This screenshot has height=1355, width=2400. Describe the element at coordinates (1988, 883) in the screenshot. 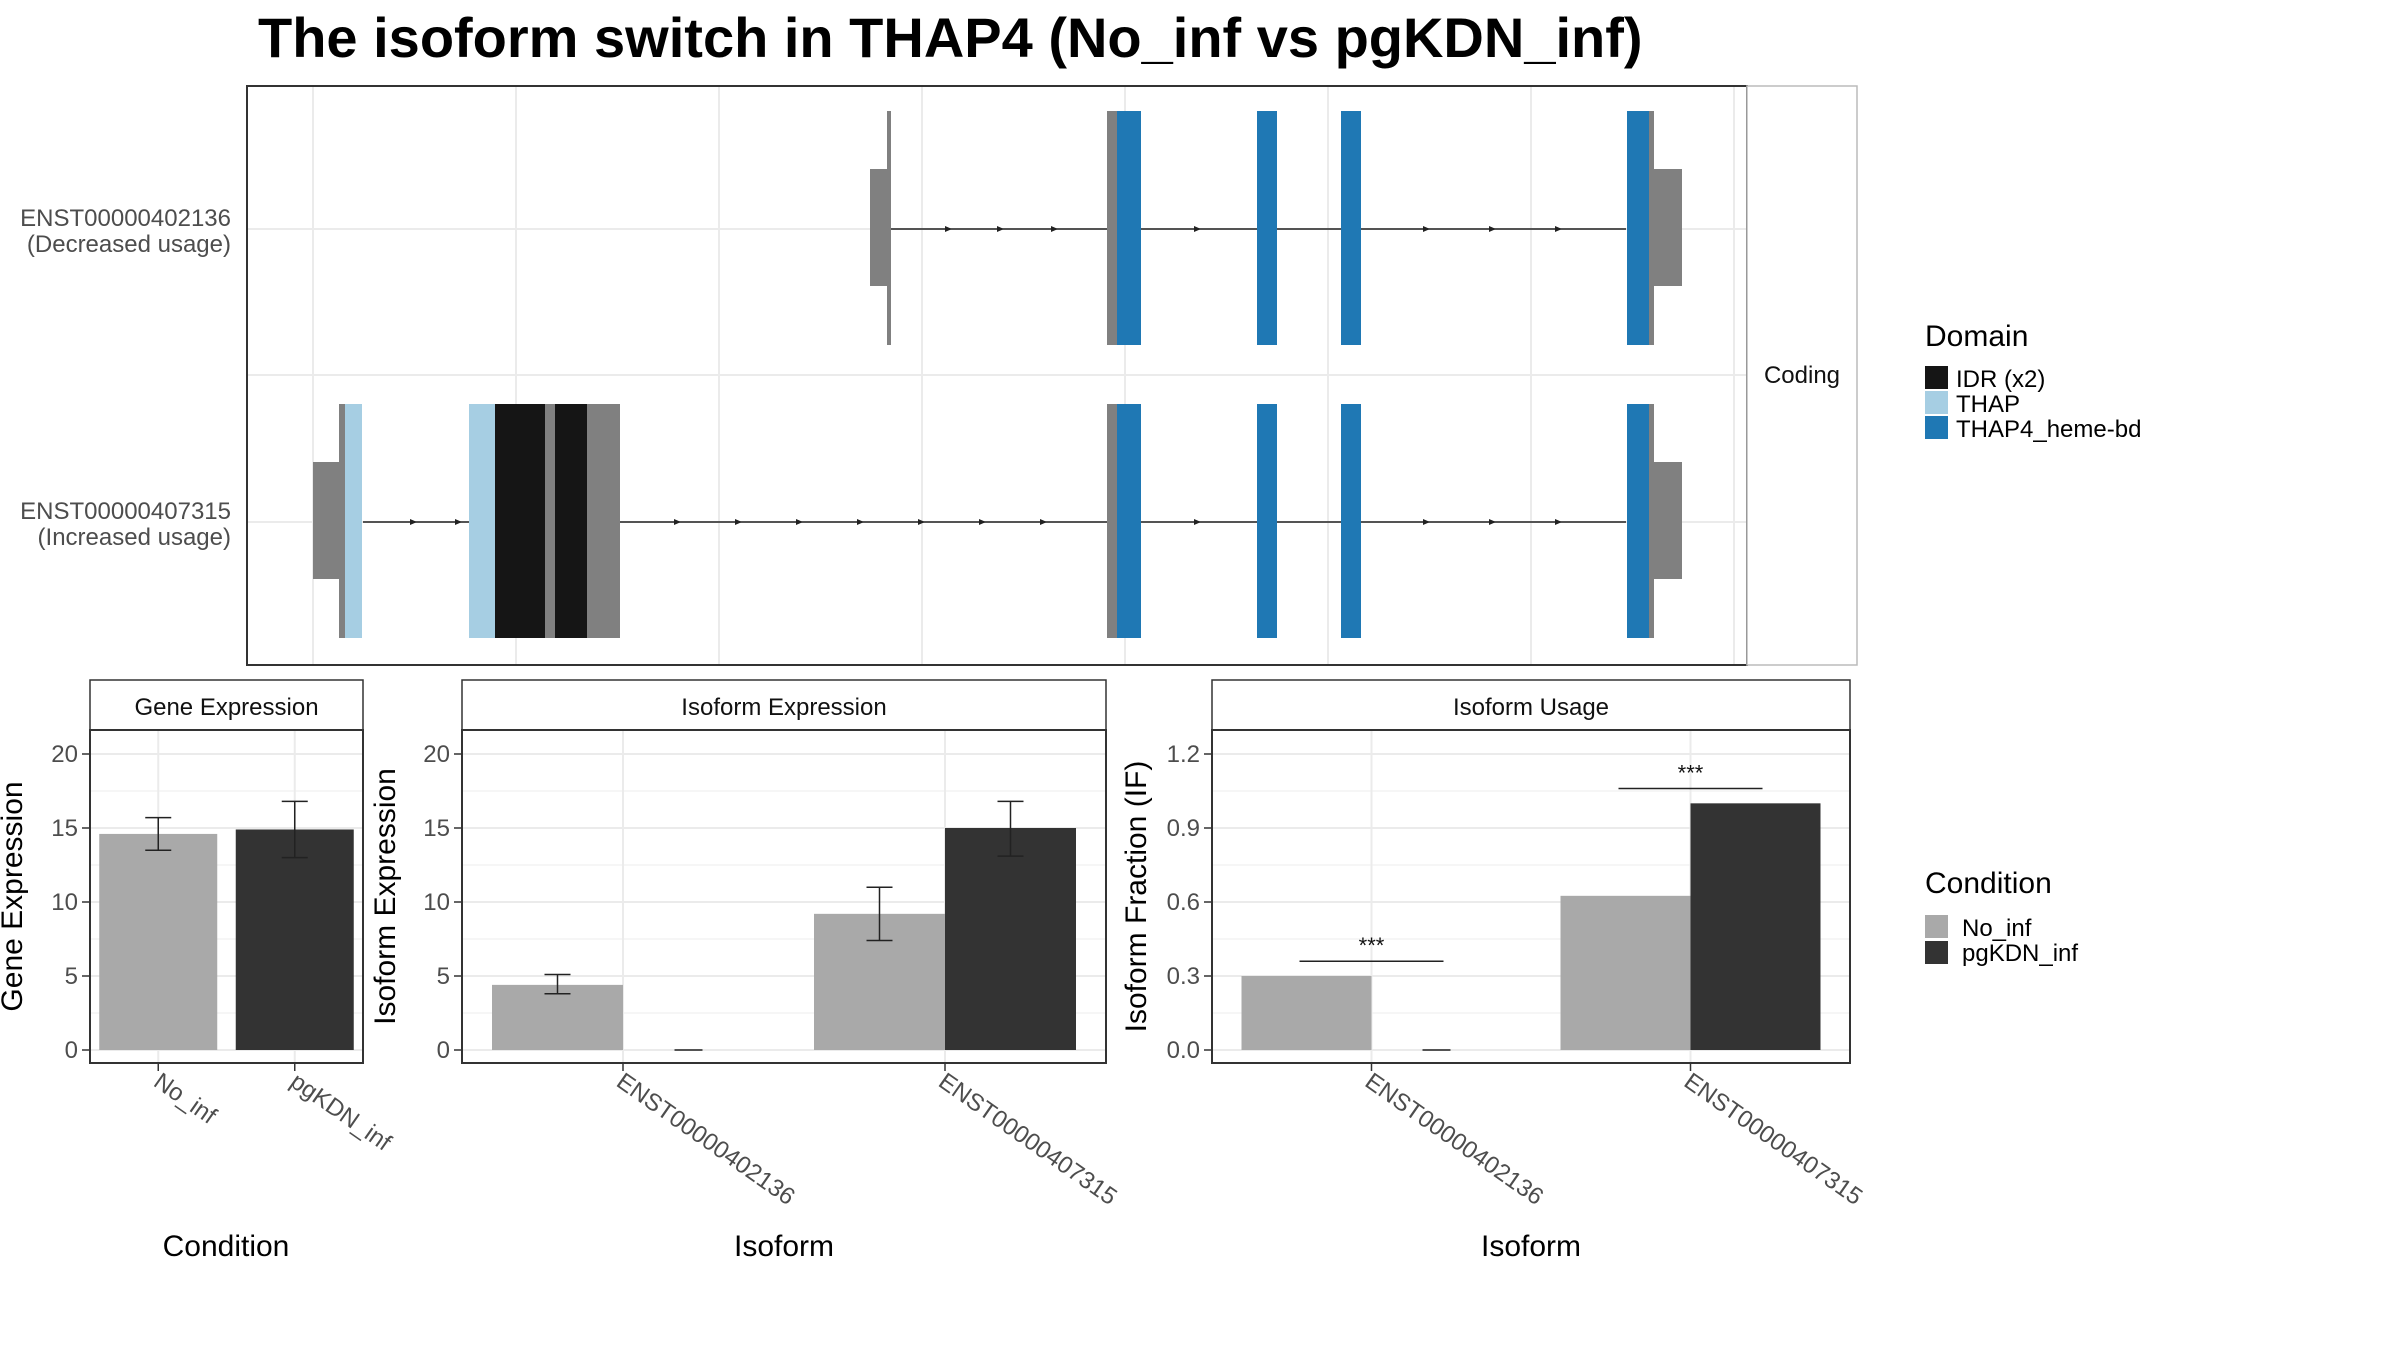

I see `condition-legend-title: Condition` at that location.